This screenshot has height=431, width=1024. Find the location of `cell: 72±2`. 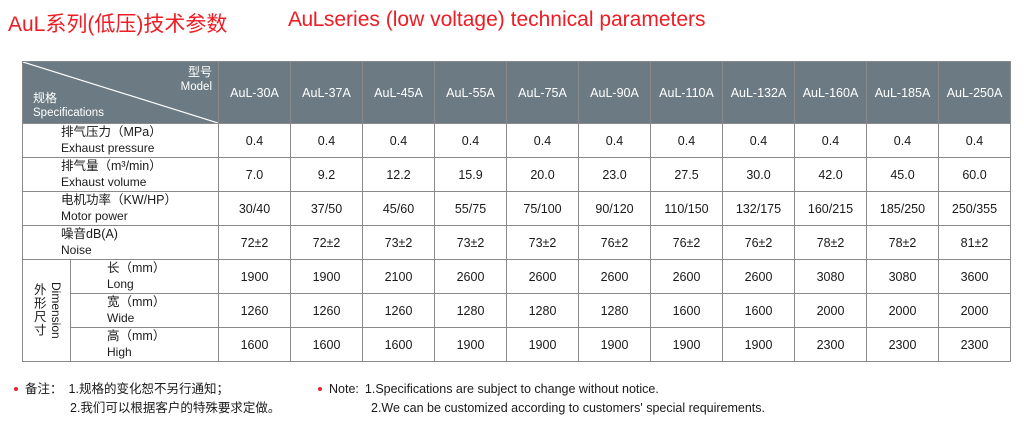

cell: 72±2 is located at coordinates (326, 242).